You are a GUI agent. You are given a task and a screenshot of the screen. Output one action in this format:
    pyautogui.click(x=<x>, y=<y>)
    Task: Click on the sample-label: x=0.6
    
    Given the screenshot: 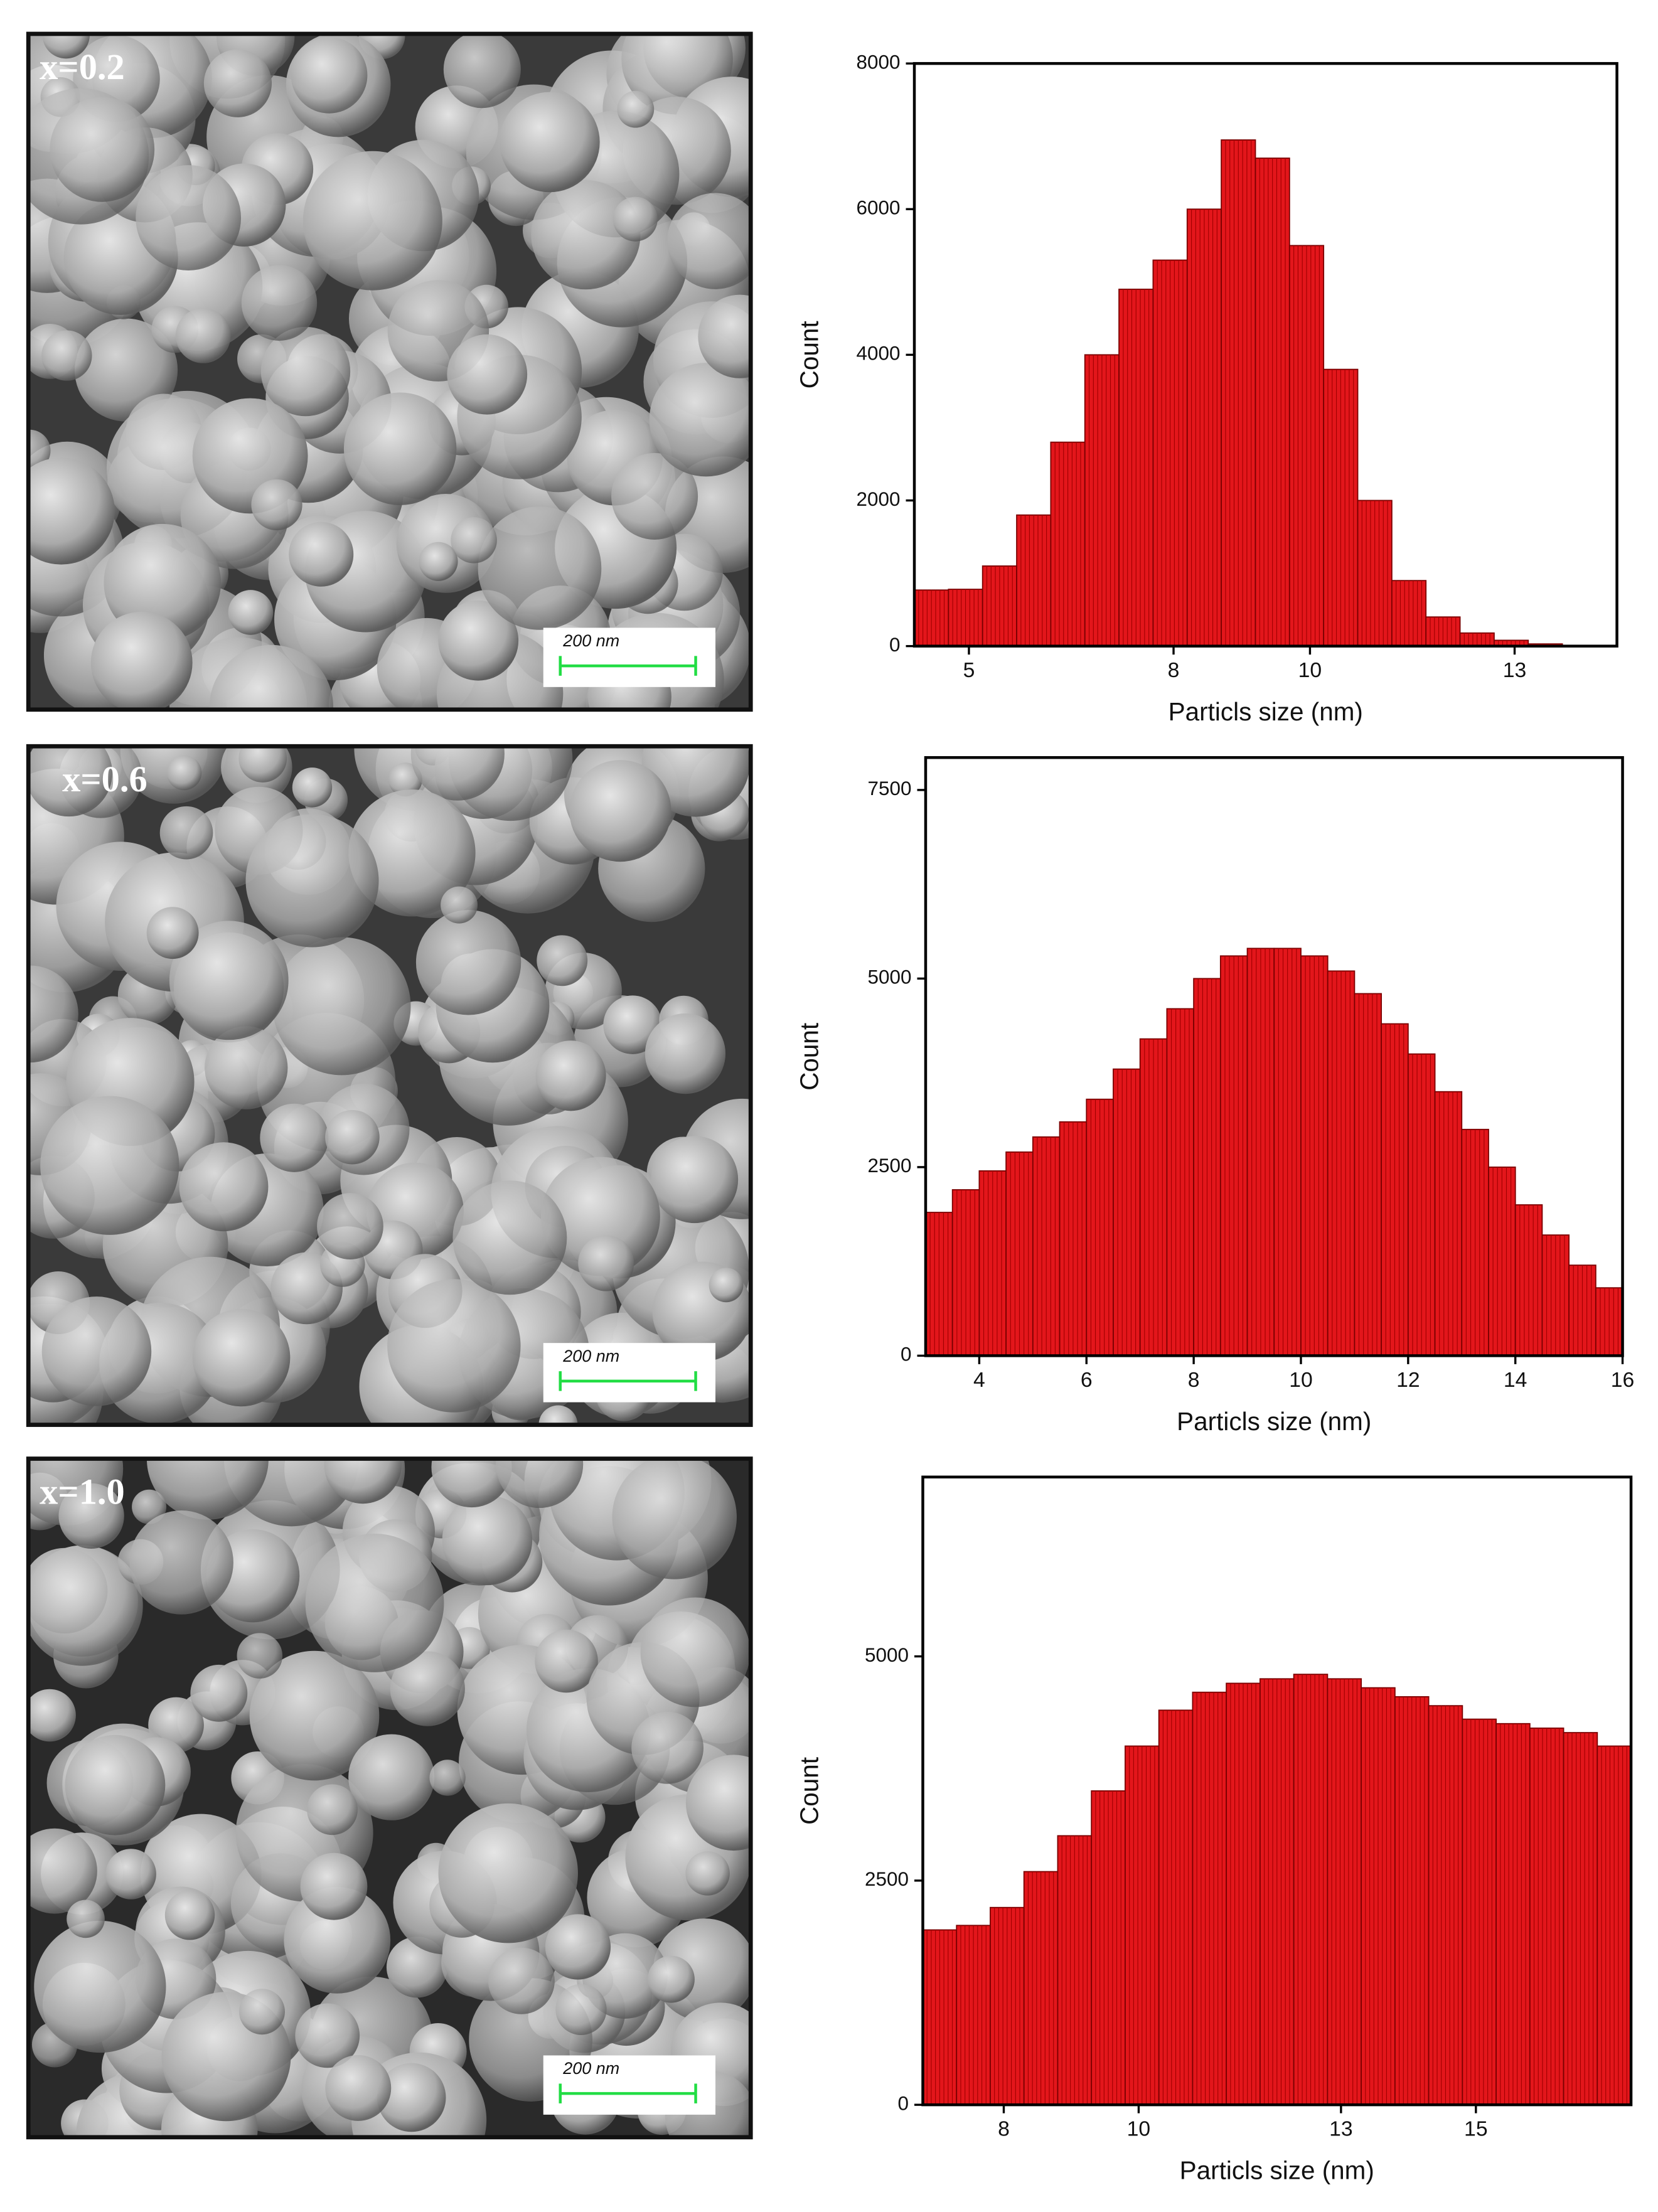 What is the action you would take?
    pyautogui.click(x=104, y=779)
    